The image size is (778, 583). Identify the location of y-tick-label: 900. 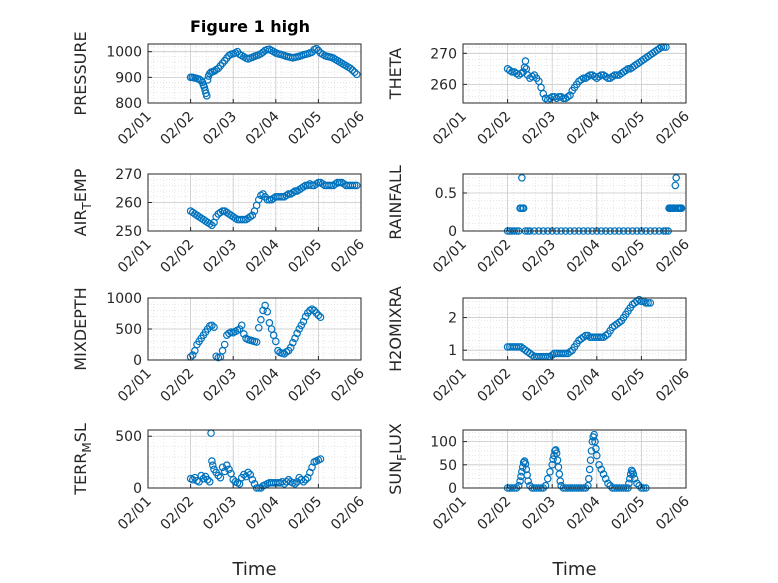
(128, 78).